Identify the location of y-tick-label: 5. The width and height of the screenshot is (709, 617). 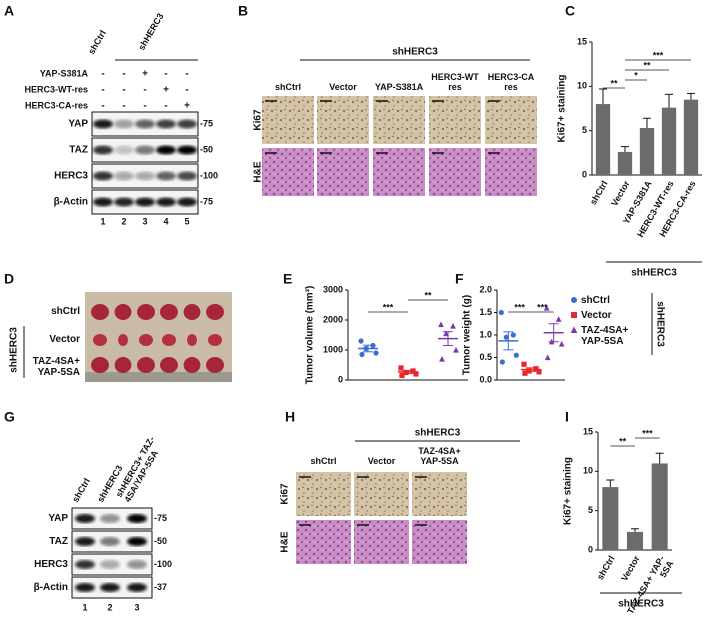
(590, 510).